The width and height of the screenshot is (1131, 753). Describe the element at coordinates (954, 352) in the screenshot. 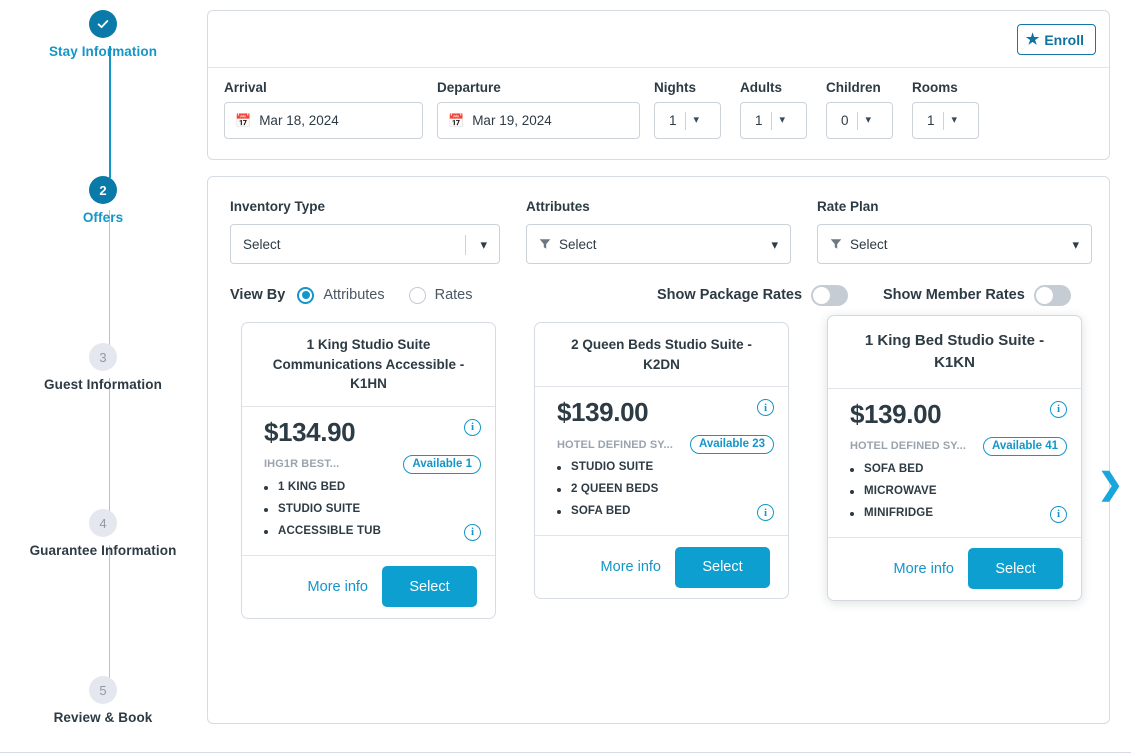

I see `offer-card-title: 1 King Bed Studio Suite - K1KN` at that location.